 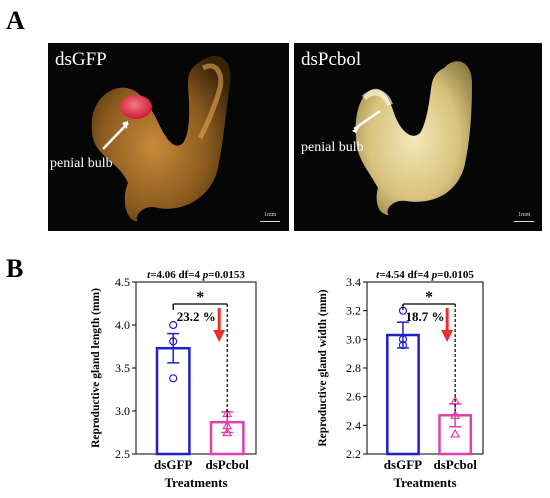 I want to click on y-axis-label: Reproductive gland width (mm), so click(x=323, y=367).